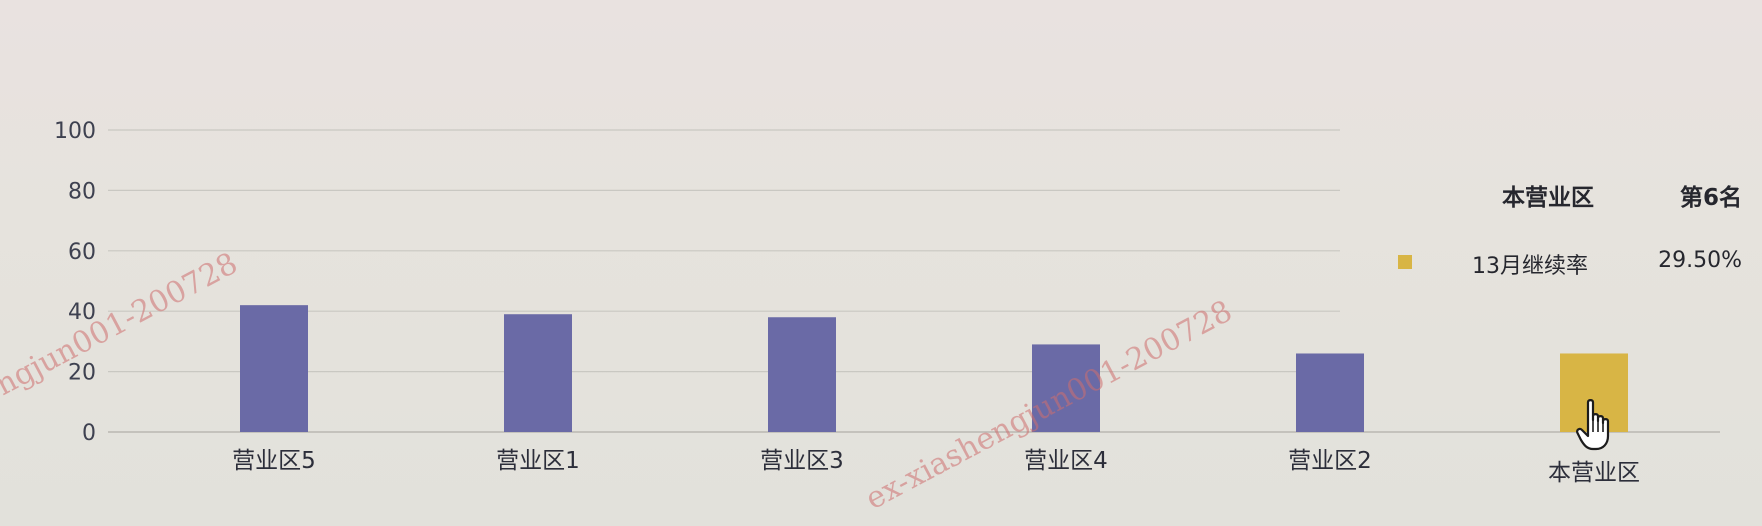  What do you see at coordinates (82, 312) in the screenshot?
I see `y-tick-label: 40` at bounding box center [82, 312].